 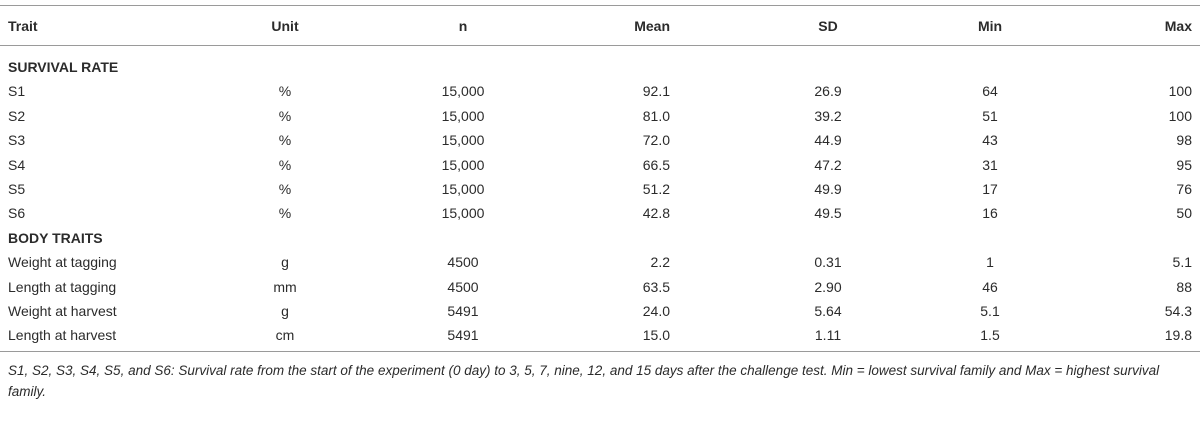 I want to click on table-cell: 2.2, so click(x=660, y=262).